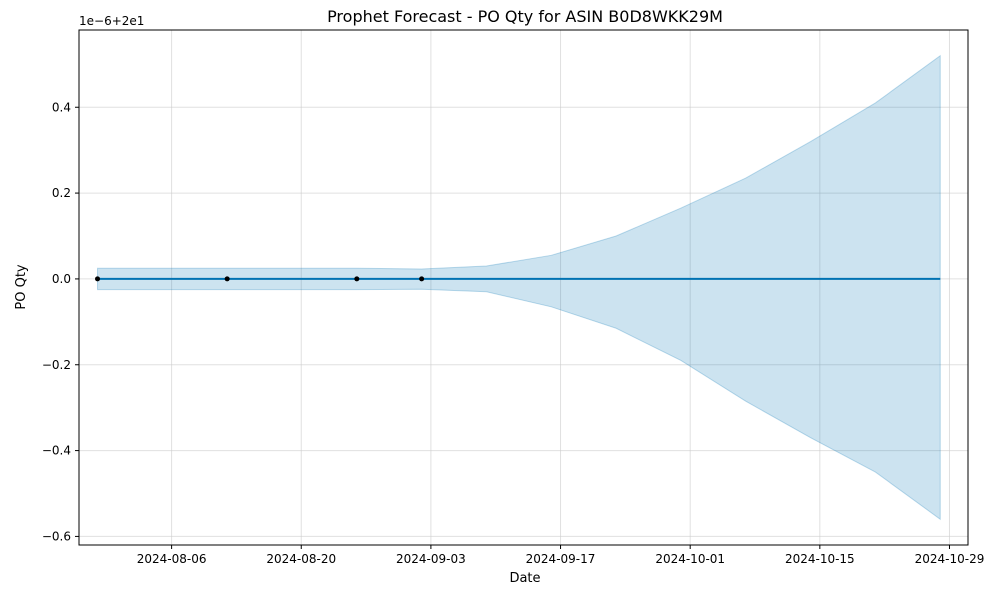  What do you see at coordinates (301, 559) in the screenshot?
I see `x-tick-label: 2024-08-20` at bounding box center [301, 559].